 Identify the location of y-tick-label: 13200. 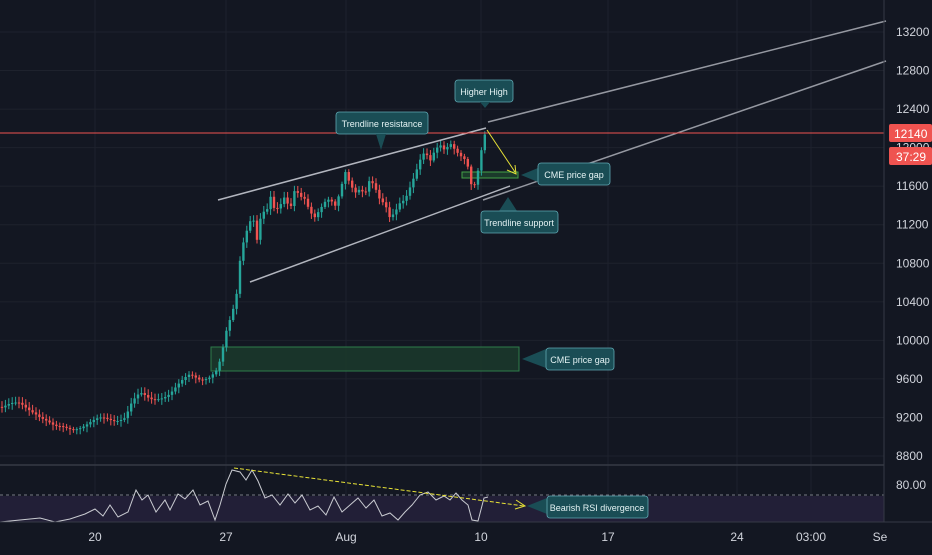
(913, 32).